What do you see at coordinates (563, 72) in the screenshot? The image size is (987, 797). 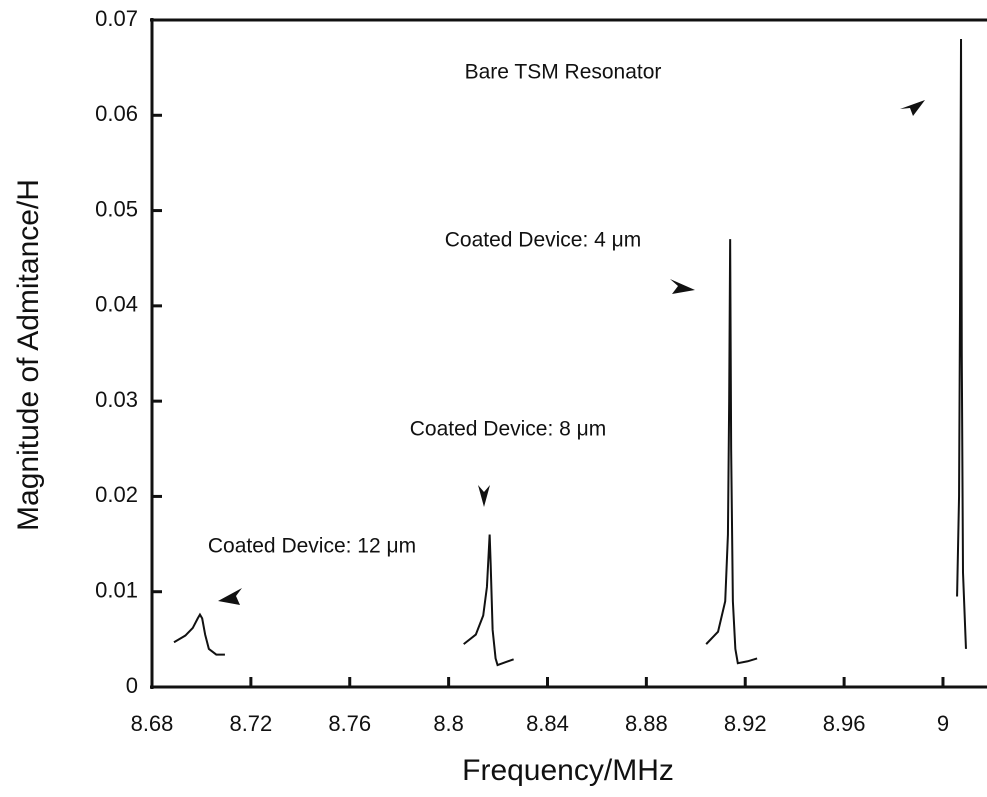 I see `annotation: Bare TSM Resonator` at bounding box center [563, 72].